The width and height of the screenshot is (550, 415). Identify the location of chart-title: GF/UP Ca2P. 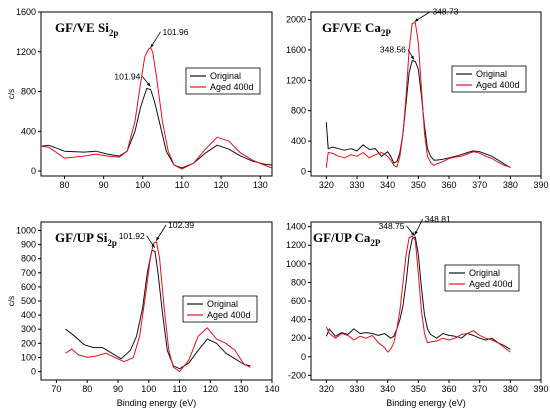
(347, 239).